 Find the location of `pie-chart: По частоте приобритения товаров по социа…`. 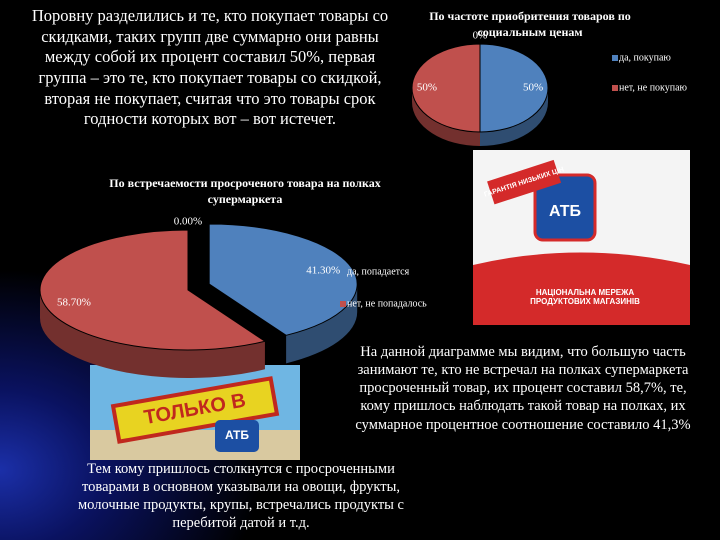

pie-chart: По частоте приобритения товаров по социа… is located at coordinates (549, 77).